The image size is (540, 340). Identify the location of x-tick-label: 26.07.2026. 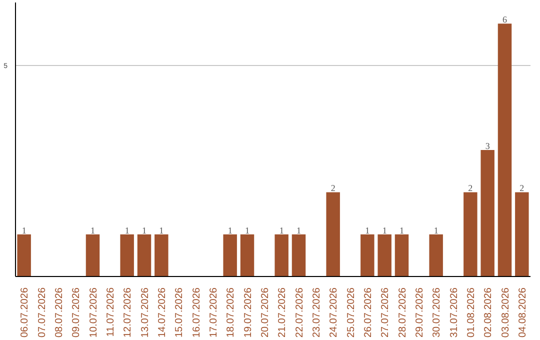
(368, 312).